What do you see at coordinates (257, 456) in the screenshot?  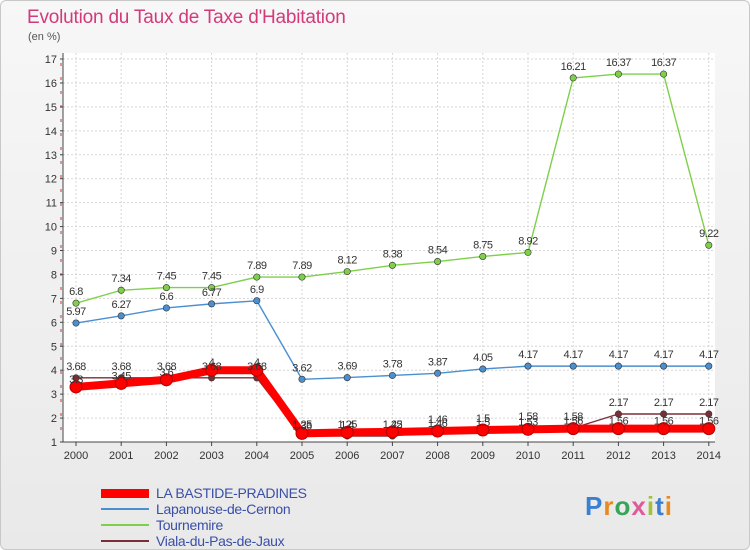 I see `x-tick-label: 2004` at bounding box center [257, 456].